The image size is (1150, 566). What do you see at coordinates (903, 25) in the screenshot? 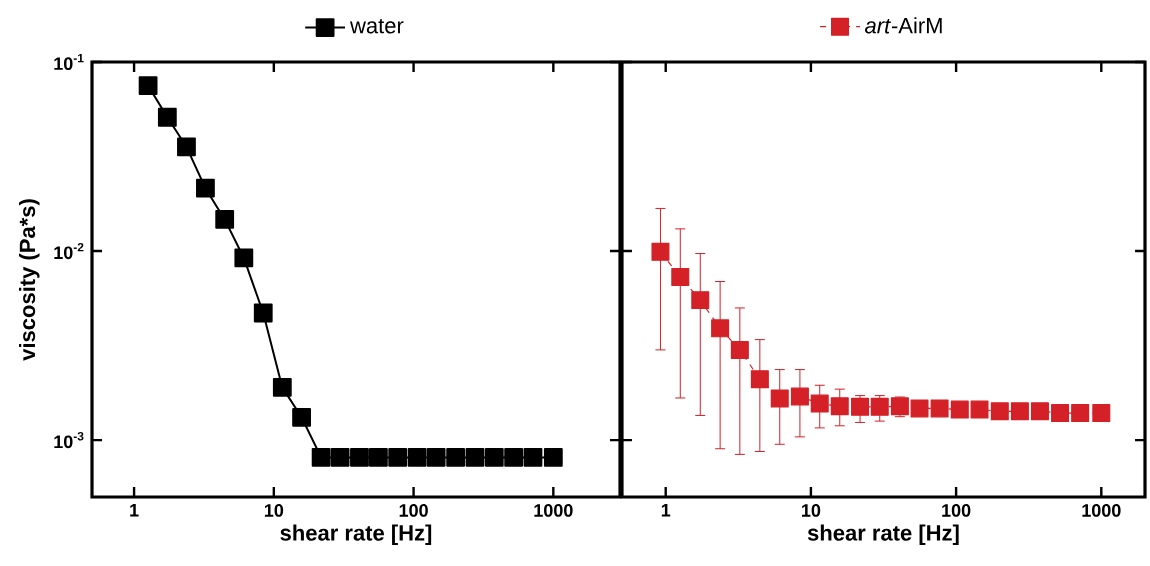
I see `legend-label: art-AirM` at bounding box center [903, 25].